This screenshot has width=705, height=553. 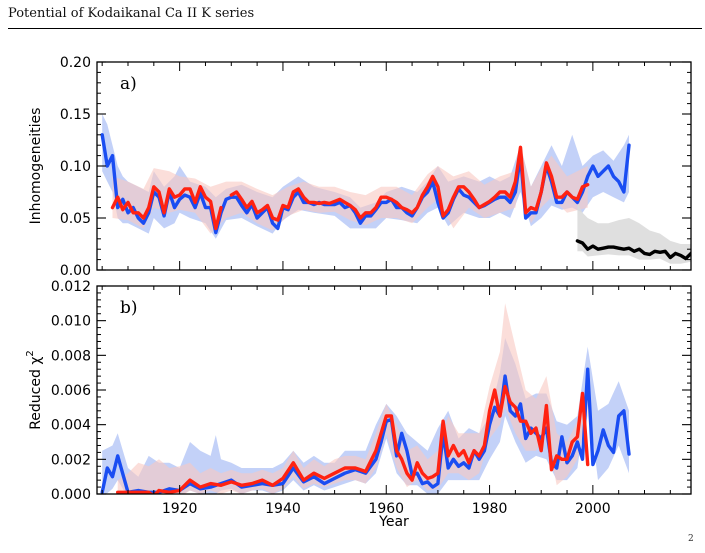 I want to click on uncertainty-band-red, so click(x=350, y=189).